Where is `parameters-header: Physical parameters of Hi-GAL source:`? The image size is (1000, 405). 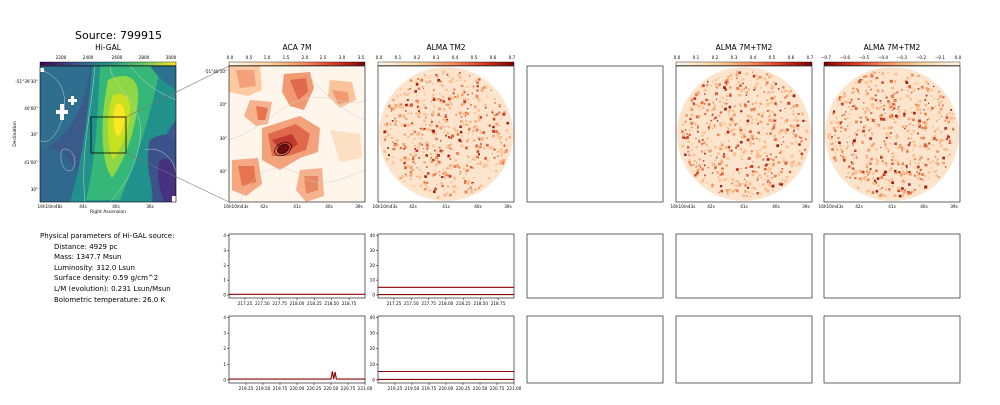
parameters-header: Physical parameters of Hi-GAL source: is located at coordinates (107, 236).